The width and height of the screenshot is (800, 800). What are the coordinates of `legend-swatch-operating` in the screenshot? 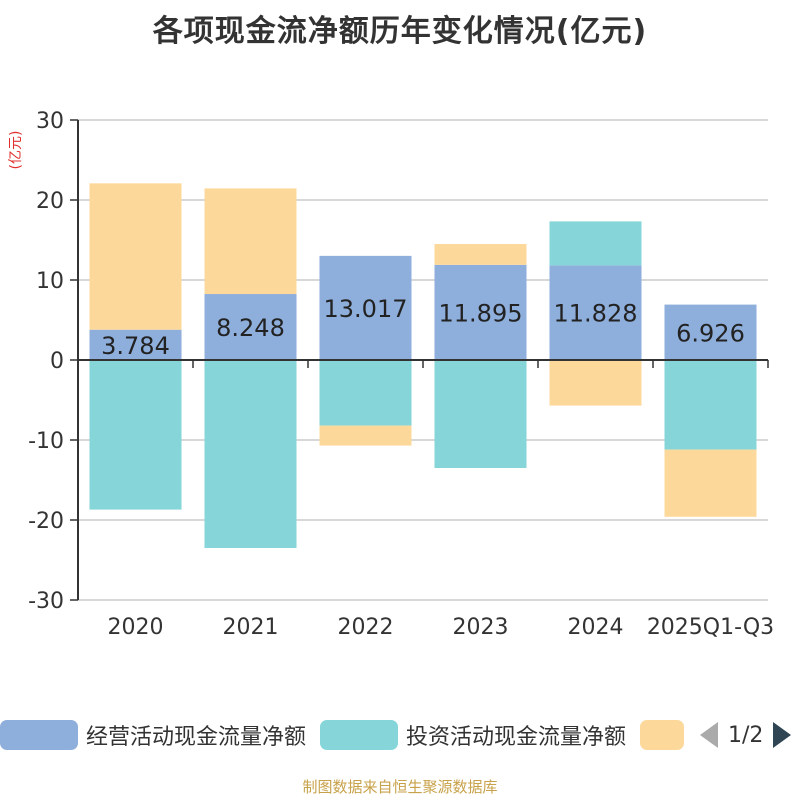 It's located at (39, 735).